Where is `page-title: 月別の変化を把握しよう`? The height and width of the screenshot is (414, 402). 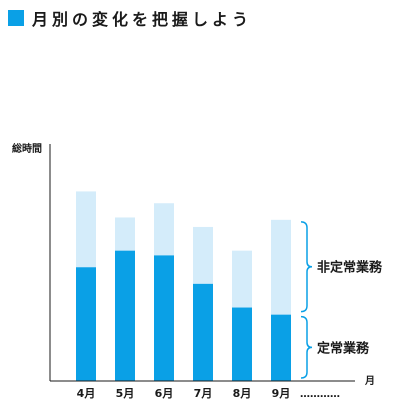 page-title: 月別の変化を把握しよう is located at coordinates (142, 19).